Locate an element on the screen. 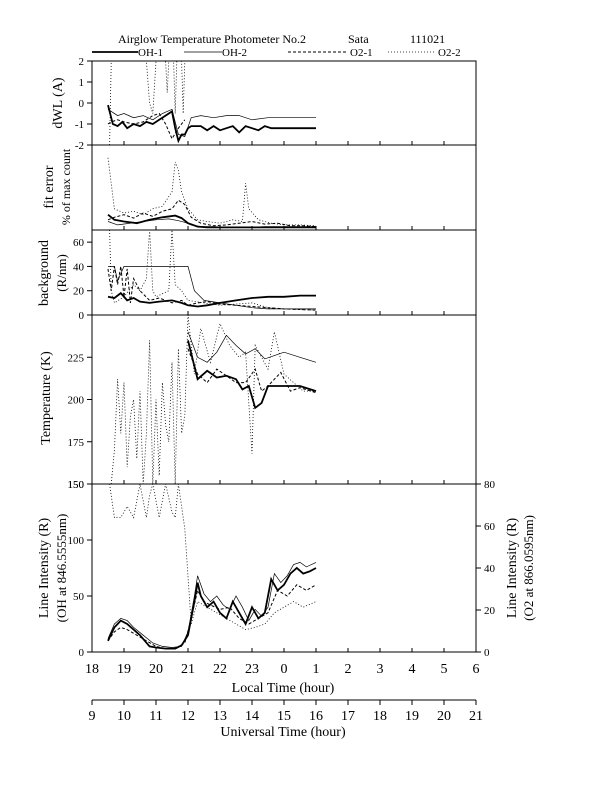 The image size is (612, 792). chart-title: Airglow Temperature Photometer No.2 is located at coordinates (212, 39).